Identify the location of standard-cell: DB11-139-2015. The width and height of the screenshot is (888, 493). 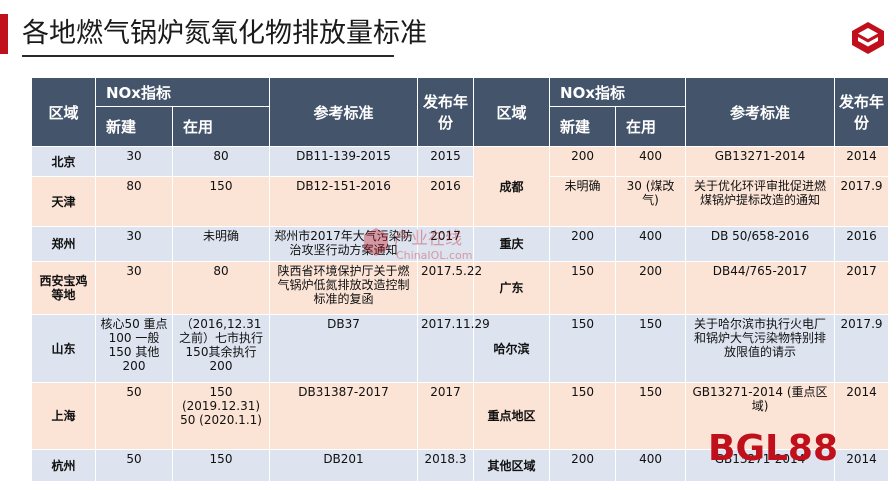
(344, 161).